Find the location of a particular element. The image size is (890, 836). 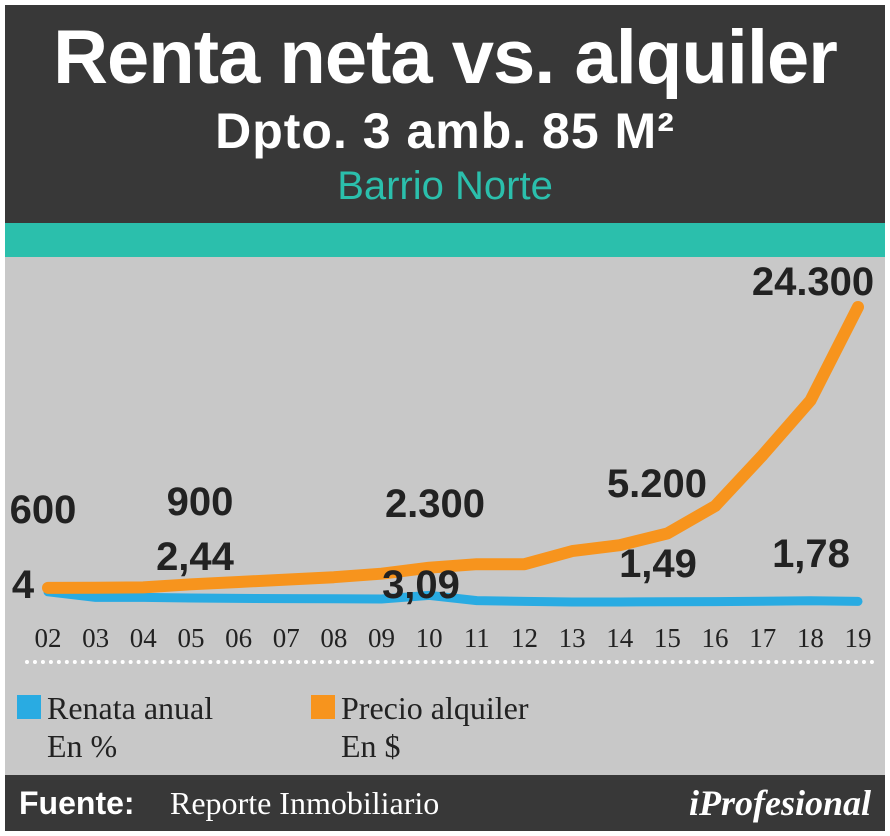

x-tick-label: 12 is located at coordinates (524, 638).